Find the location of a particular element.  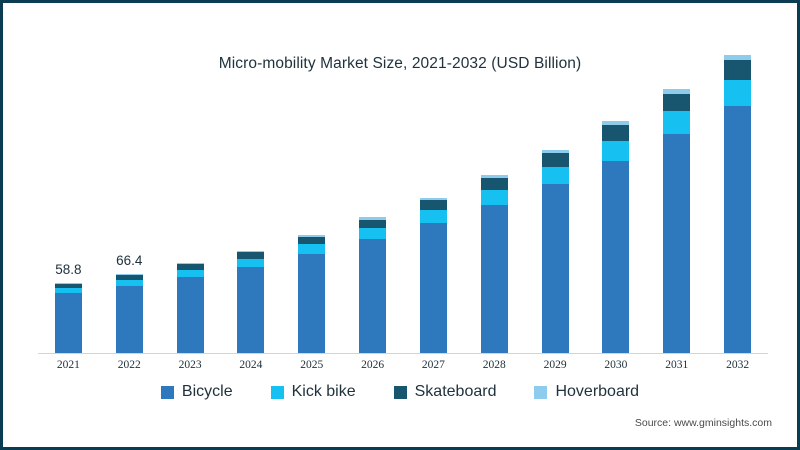

bar-segment-skateboard-2021 is located at coordinates (68, 286).